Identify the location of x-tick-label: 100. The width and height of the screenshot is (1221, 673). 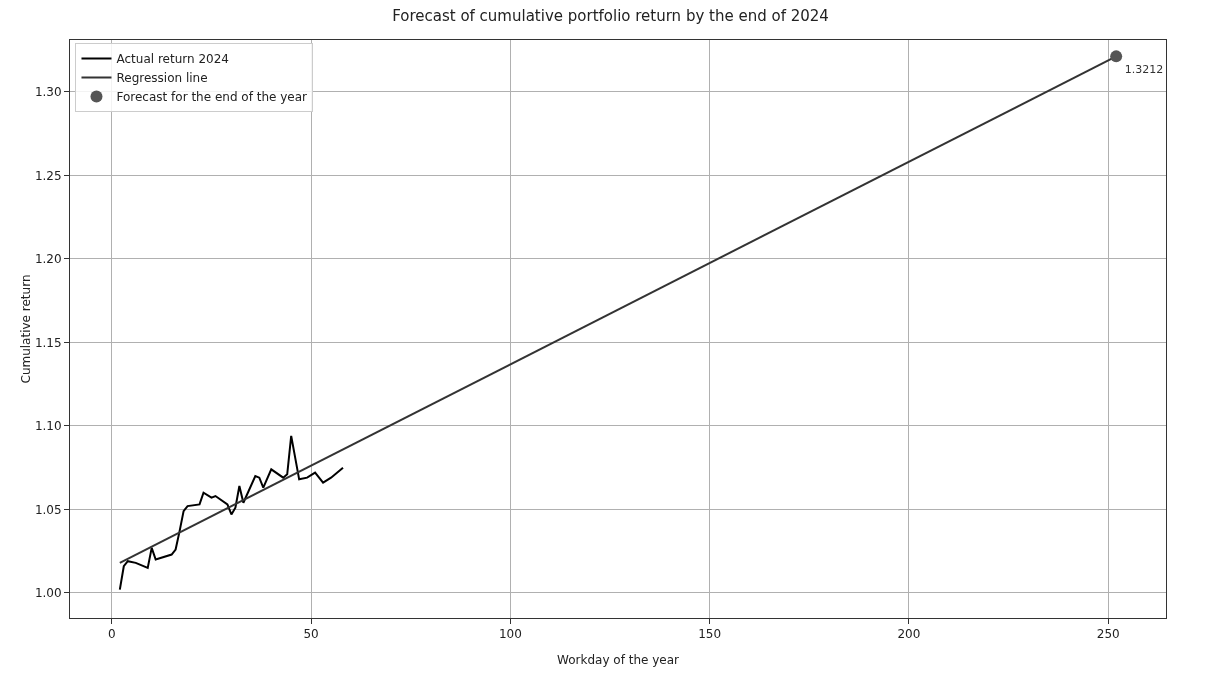
(510, 634).